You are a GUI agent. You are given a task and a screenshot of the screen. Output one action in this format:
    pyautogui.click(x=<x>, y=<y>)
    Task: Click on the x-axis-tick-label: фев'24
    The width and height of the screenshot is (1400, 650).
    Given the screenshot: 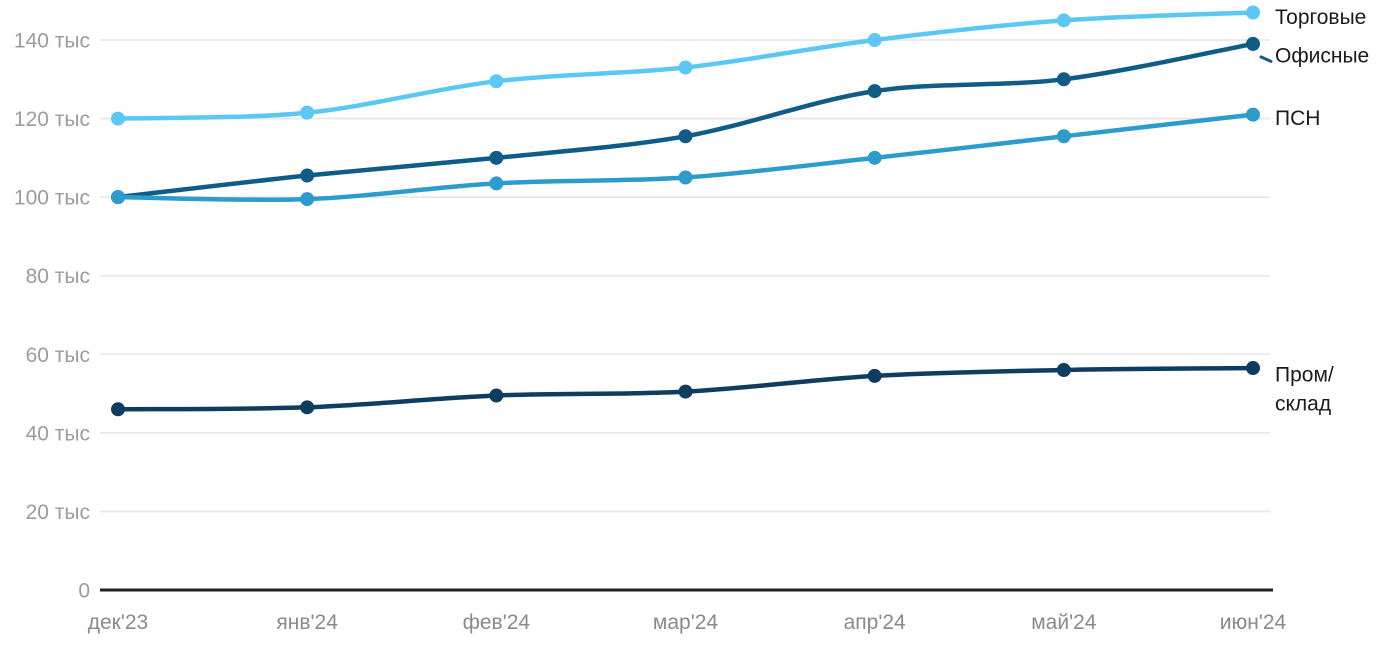 What is the action you would take?
    pyautogui.click(x=497, y=622)
    